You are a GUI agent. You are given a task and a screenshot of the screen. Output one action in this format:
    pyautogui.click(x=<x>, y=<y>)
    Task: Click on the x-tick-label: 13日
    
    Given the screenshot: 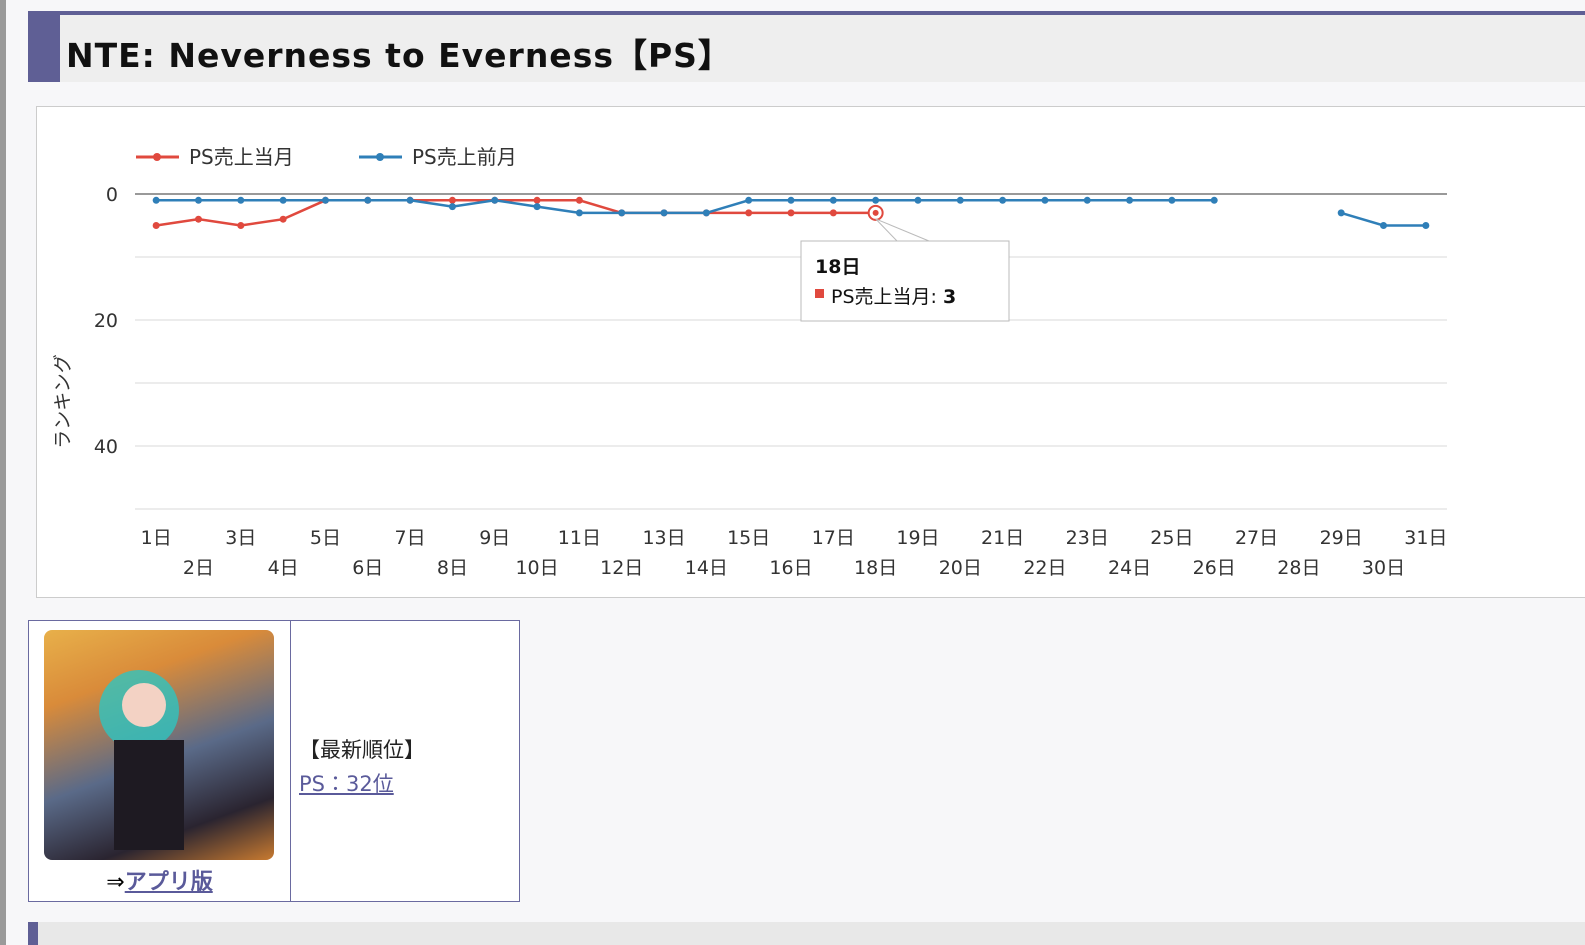 What is the action you would take?
    pyautogui.click(x=663, y=538)
    